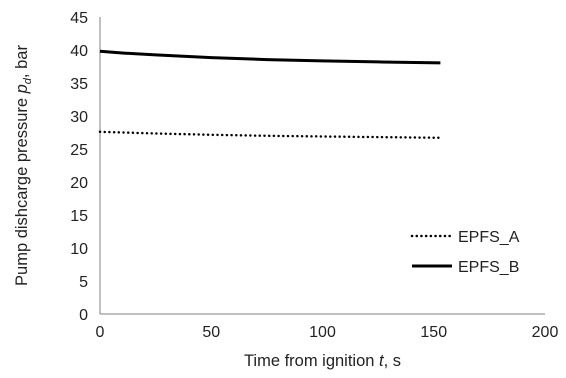 The image size is (566, 378). What do you see at coordinates (83, 315) in the screenshot?
I see `y-tick-label: 0` at bounding box center [83, 315].